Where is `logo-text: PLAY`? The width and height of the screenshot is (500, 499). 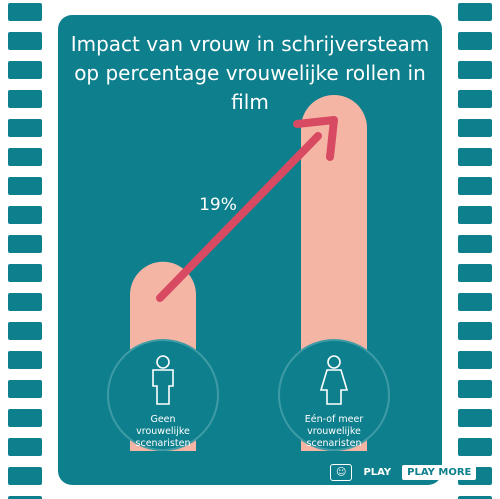 logo-text: PLAY is located at coordinates (377, 472).